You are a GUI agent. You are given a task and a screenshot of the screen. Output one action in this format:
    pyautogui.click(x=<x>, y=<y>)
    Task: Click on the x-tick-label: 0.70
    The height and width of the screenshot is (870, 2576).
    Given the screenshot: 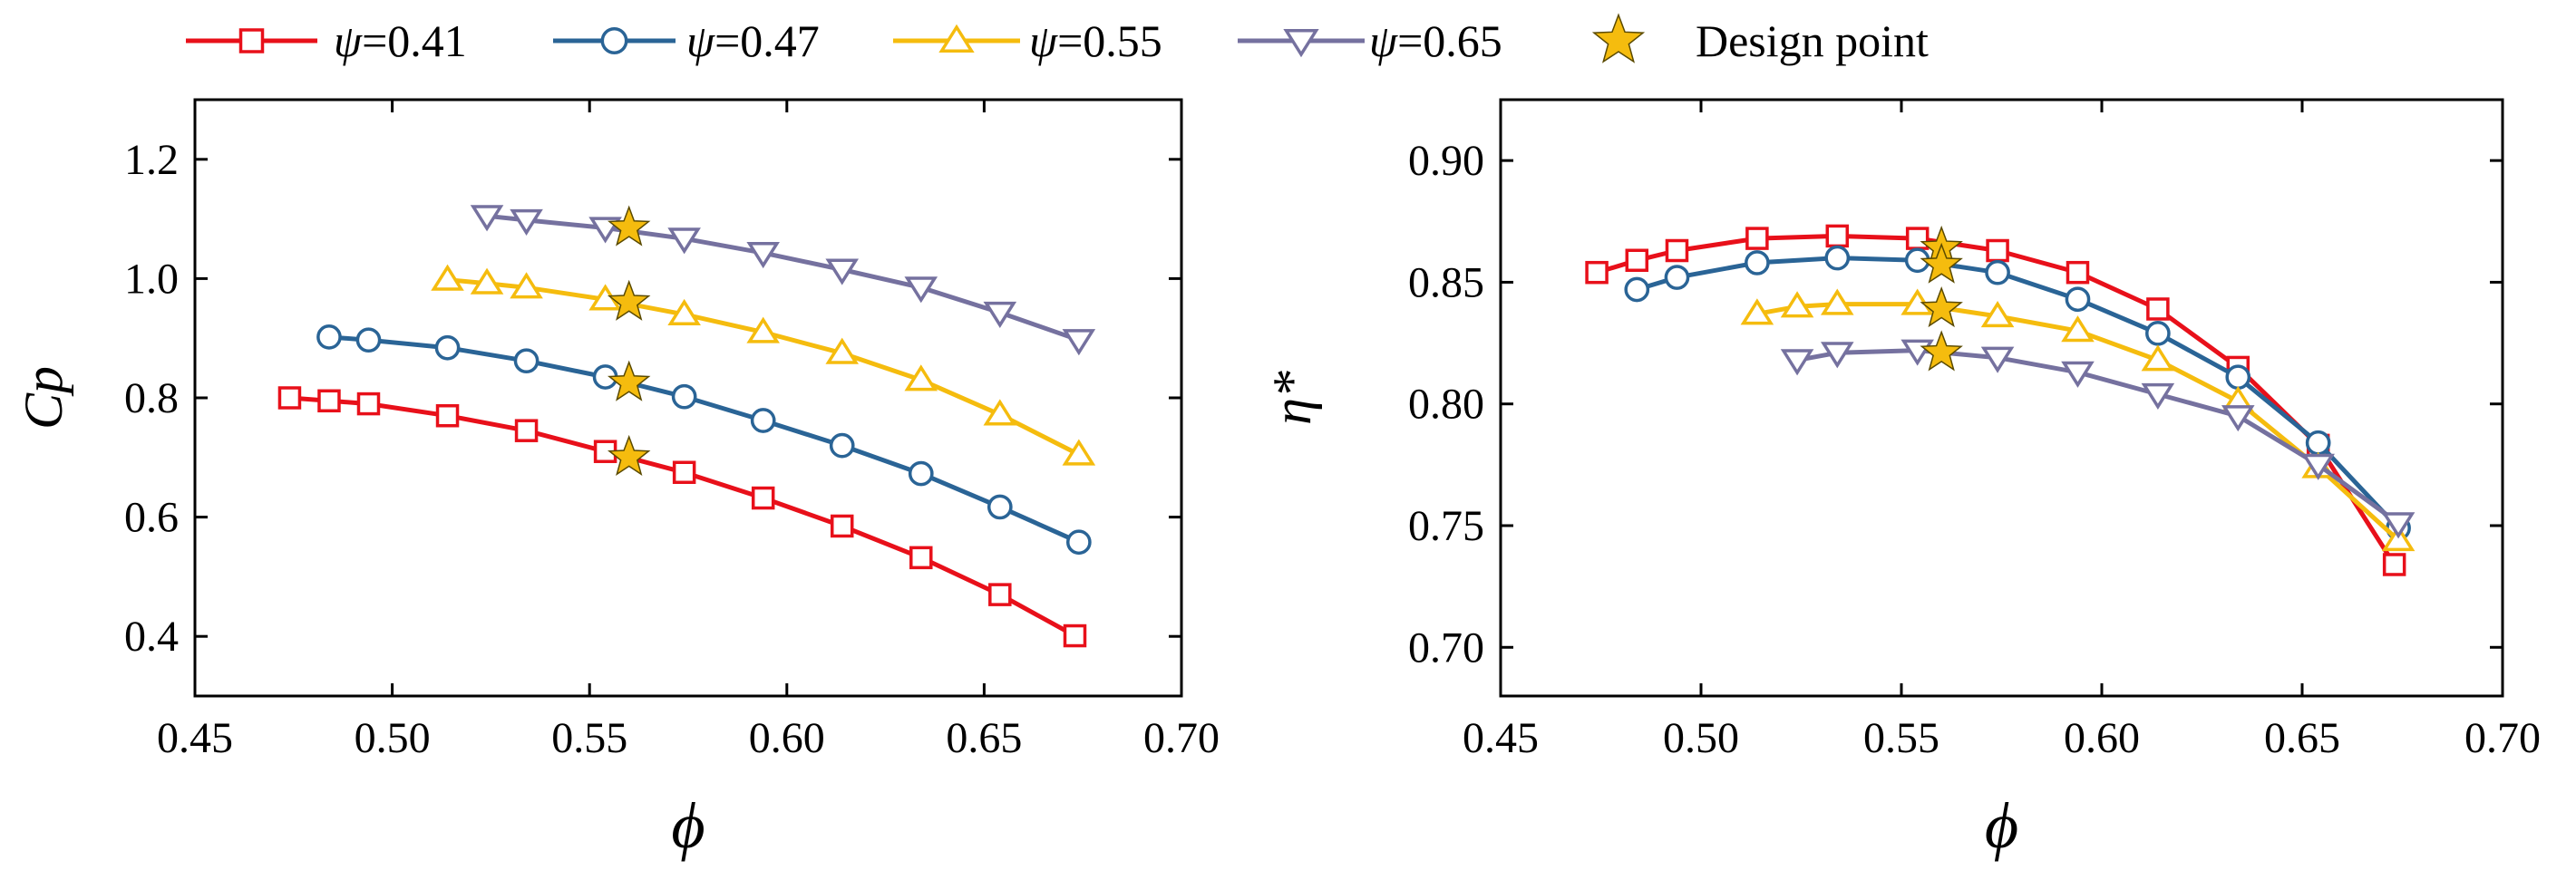 What is the action you would take?
    pyautogui.click(x=2502, y=738)
    